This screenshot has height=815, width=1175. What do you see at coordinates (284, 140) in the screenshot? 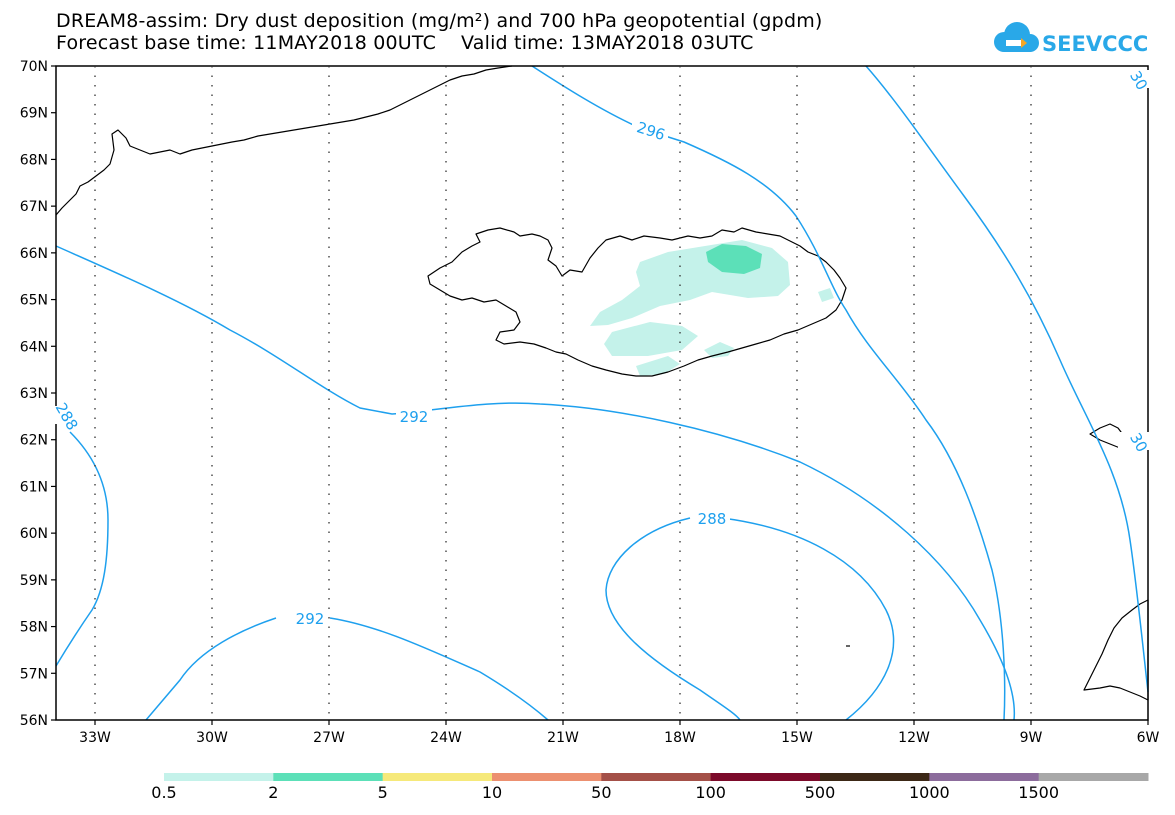
I see `greenland-coast` at bounding box center [284, 140].